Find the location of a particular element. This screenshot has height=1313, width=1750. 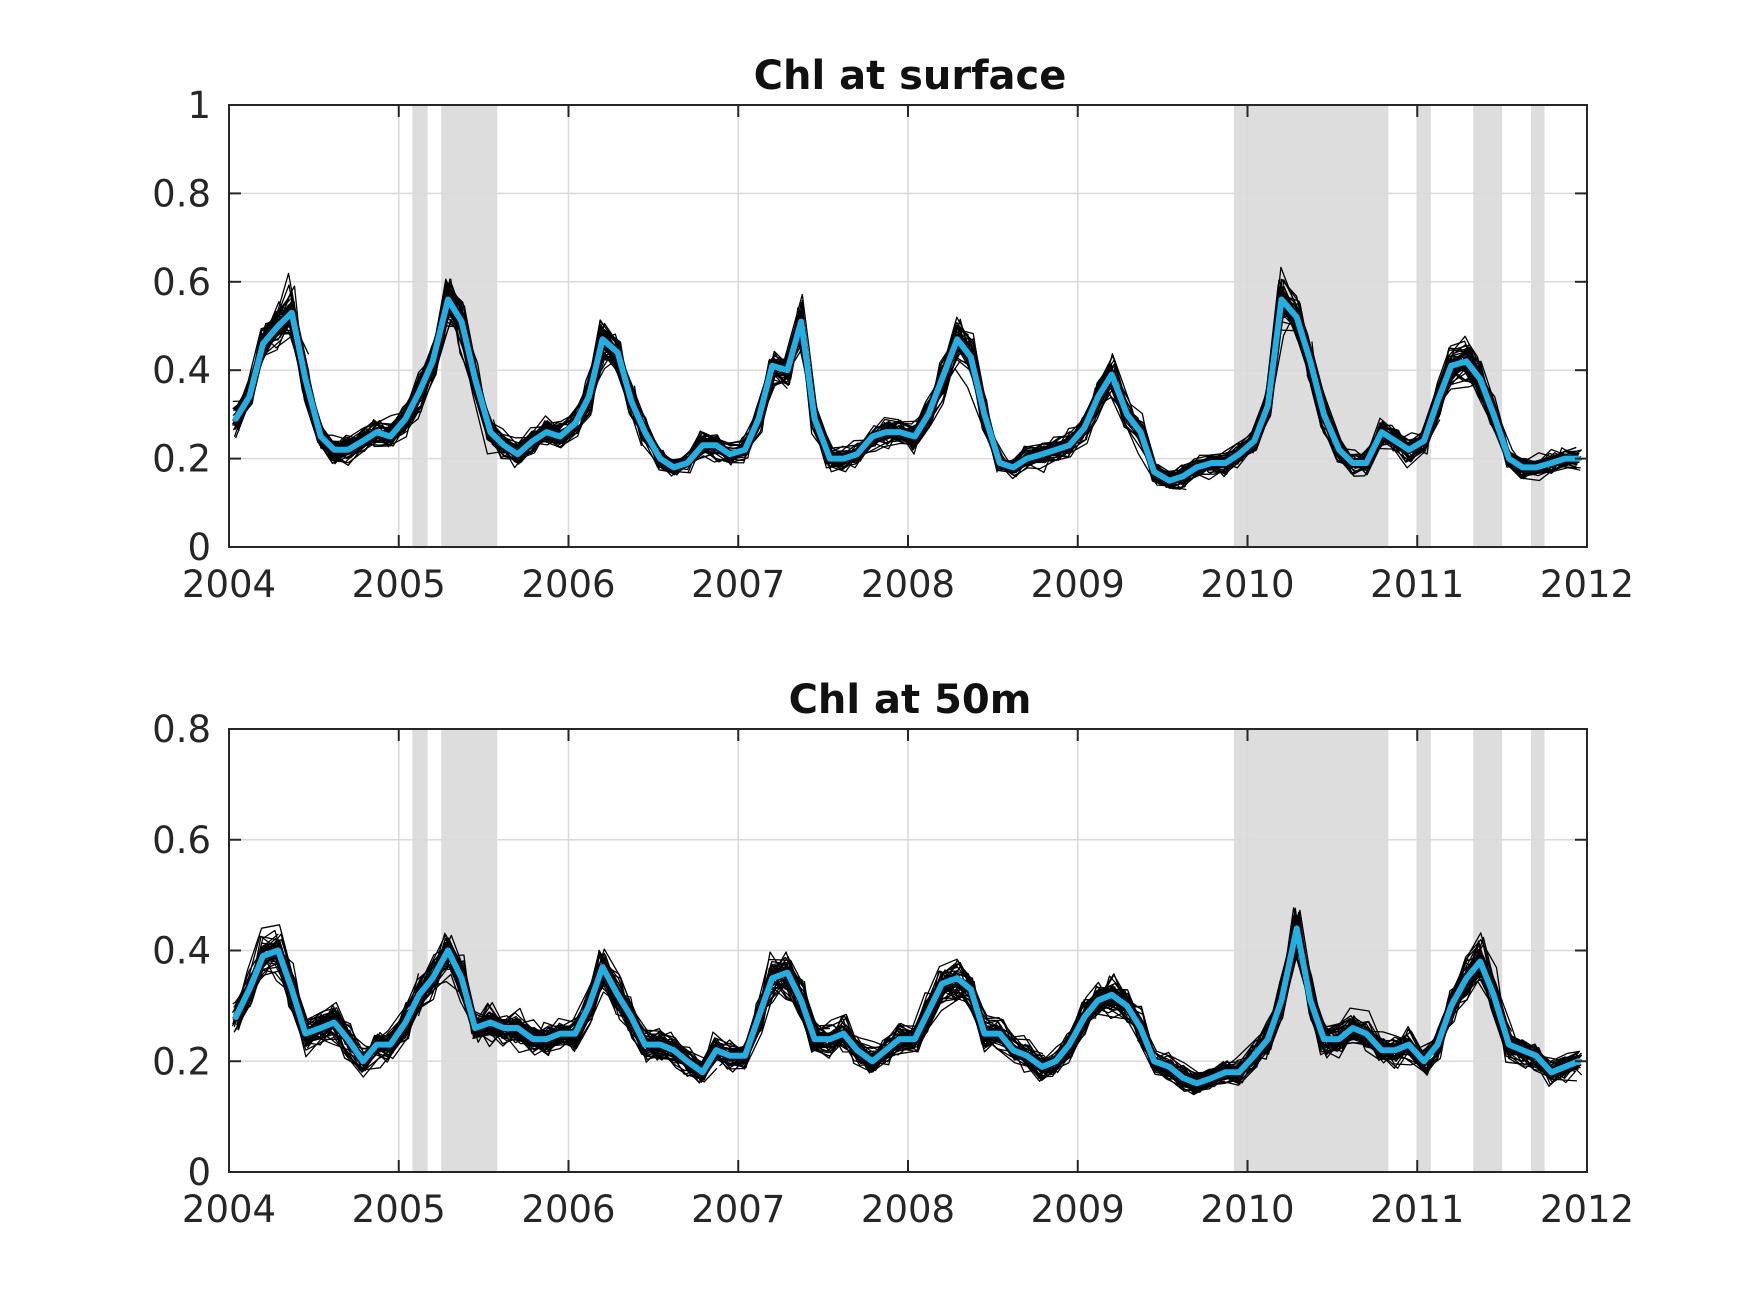

y-tick-label: 1 is located at coordinates (199, 105).